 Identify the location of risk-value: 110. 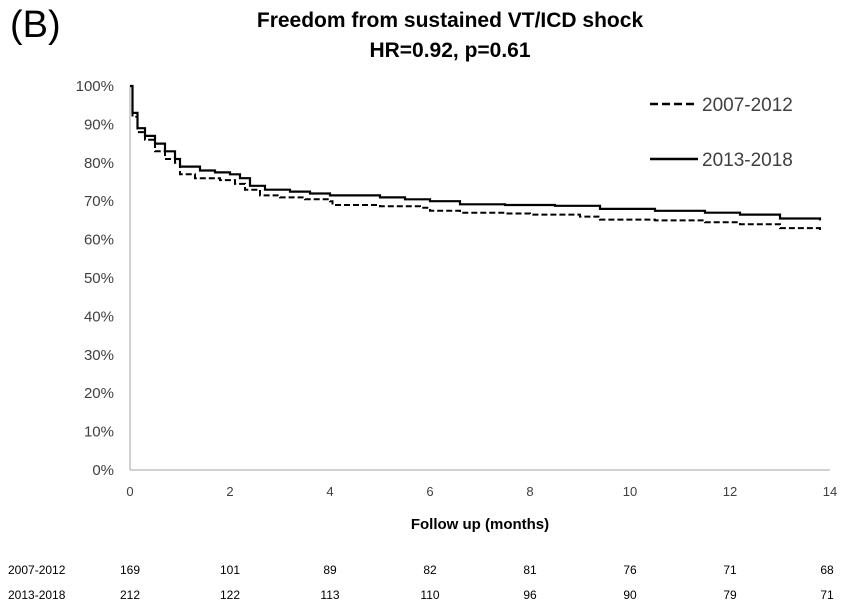
(429, 595).